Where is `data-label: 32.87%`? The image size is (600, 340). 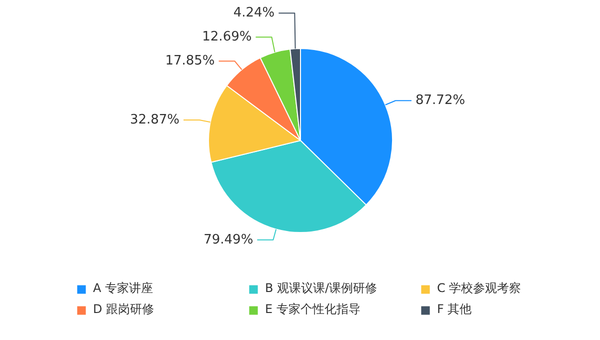 data-label: 32.87% is located at coordinates (155, 120).